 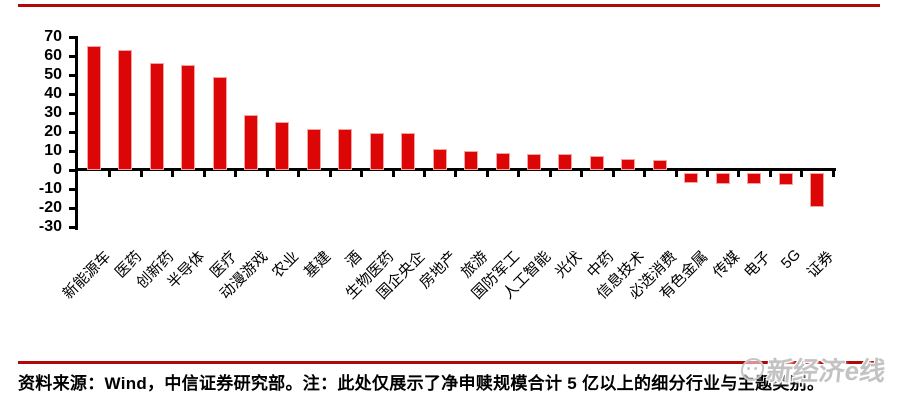 What do you see at coordinates (455, 169) in the screenshot?
I see `x-axis-line` at bounding box center [455, 169].